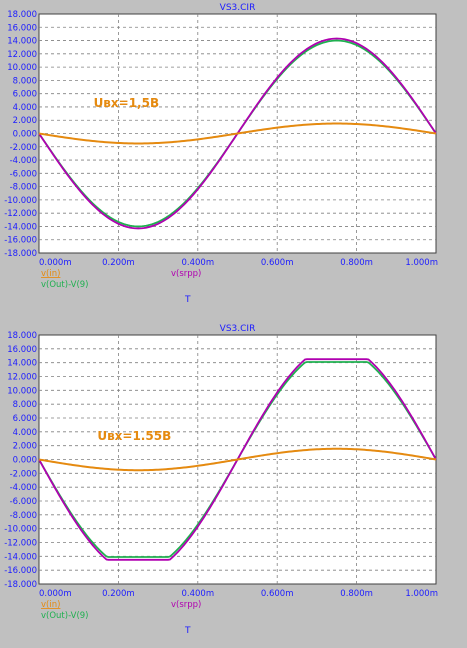  What do you see at coordinates (134, 436) in the screenshot?
I see `annotation-label: Uвх=1.55В` at bounding box center [134, 436].